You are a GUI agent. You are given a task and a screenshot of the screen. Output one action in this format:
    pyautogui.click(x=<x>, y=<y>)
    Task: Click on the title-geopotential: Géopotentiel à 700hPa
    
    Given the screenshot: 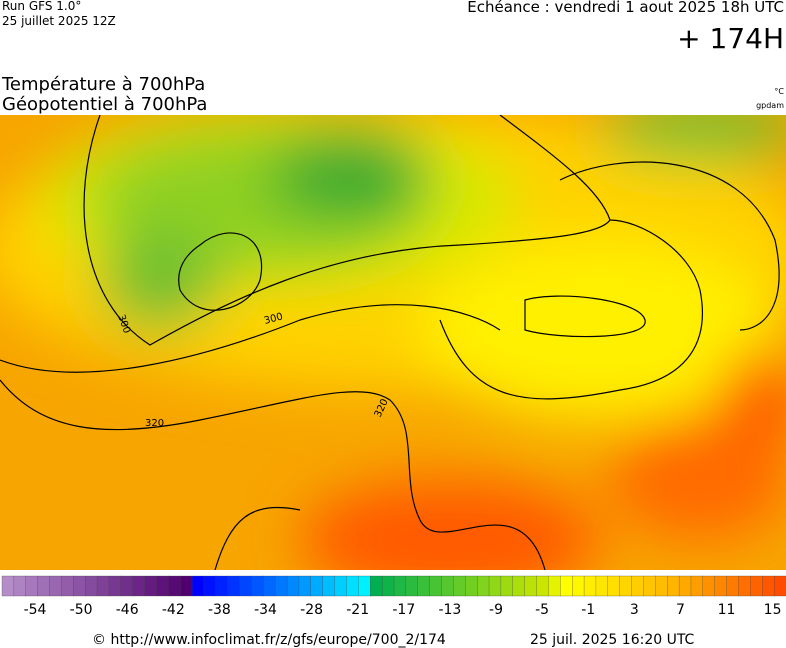 What is the action you would take?
    pyautogui.click(x=104, y=104)
    